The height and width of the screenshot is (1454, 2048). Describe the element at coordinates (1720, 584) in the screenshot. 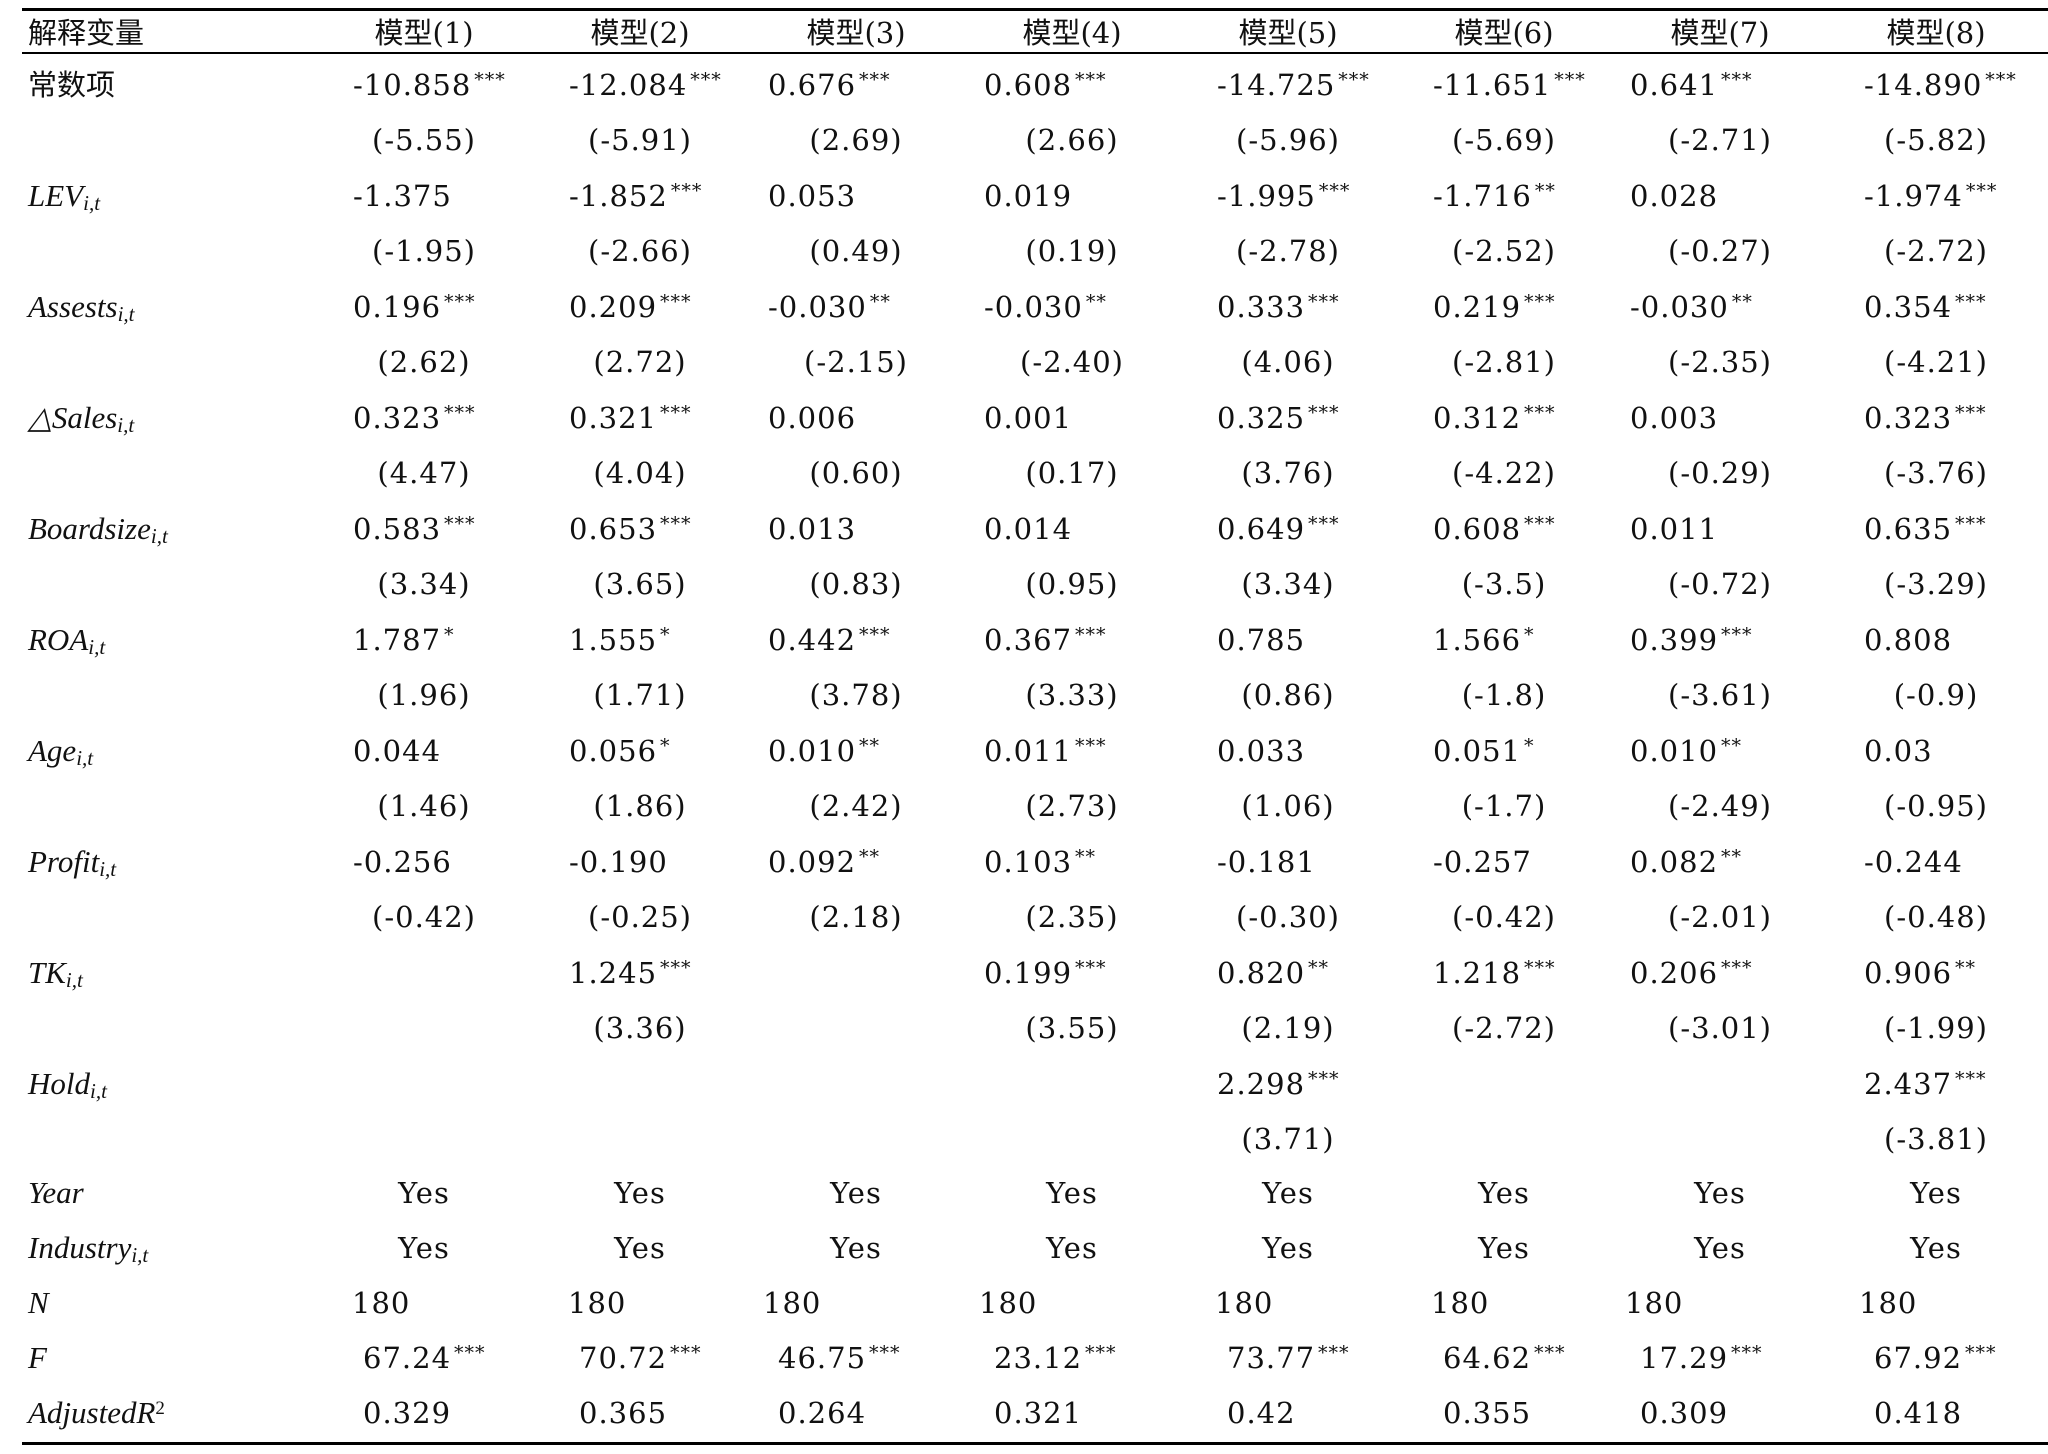

I see `t-stat-cell: (-0.72)` at that location.